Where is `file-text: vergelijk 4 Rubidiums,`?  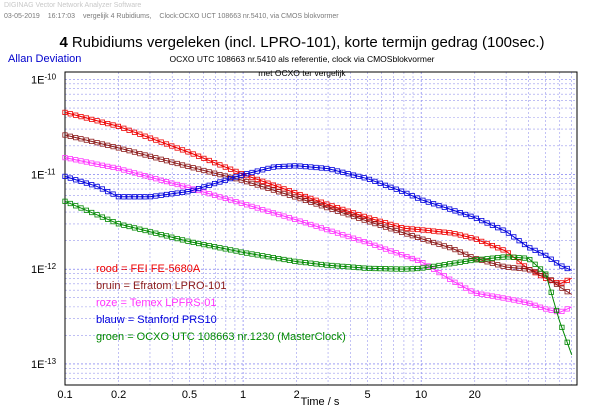
file-text: vergelijk 4 Rubidiums, is located at coordinates (117, 16).